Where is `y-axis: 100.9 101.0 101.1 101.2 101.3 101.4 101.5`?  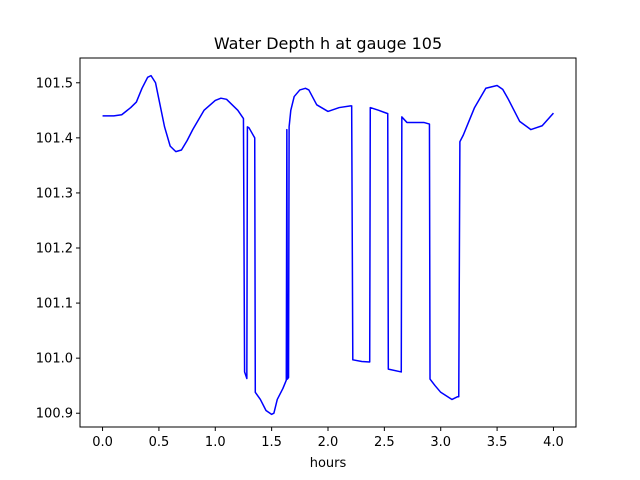
y-axis: 100.9 101.0 101.1 101.2 101.3 101.4 101.5 is located at coordinates (58, 249).